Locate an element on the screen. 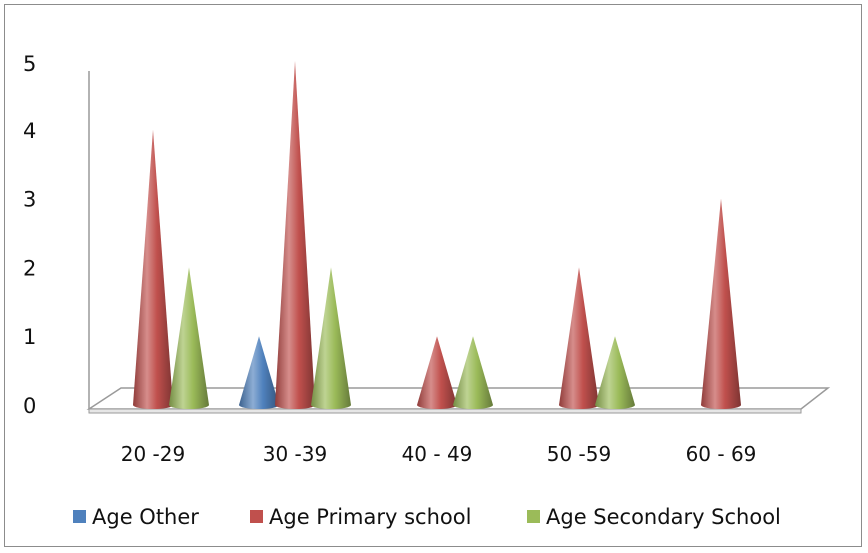 Image resolution: width=868 pixels, height=553 pixels. category-label: 20 -29 is located at coordinates (153, 454).